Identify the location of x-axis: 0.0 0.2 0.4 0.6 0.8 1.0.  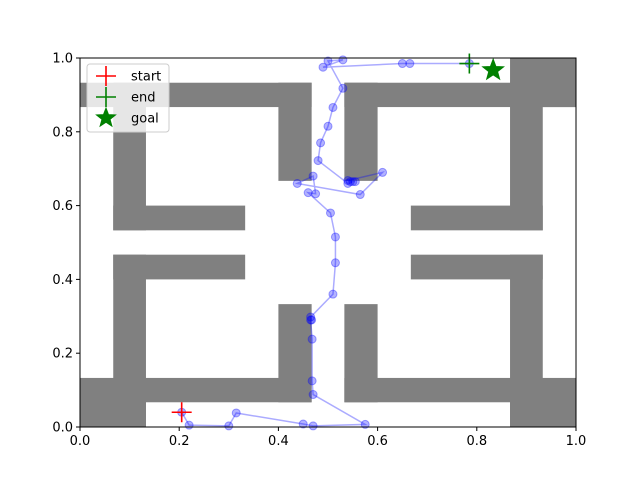
(328, 438).